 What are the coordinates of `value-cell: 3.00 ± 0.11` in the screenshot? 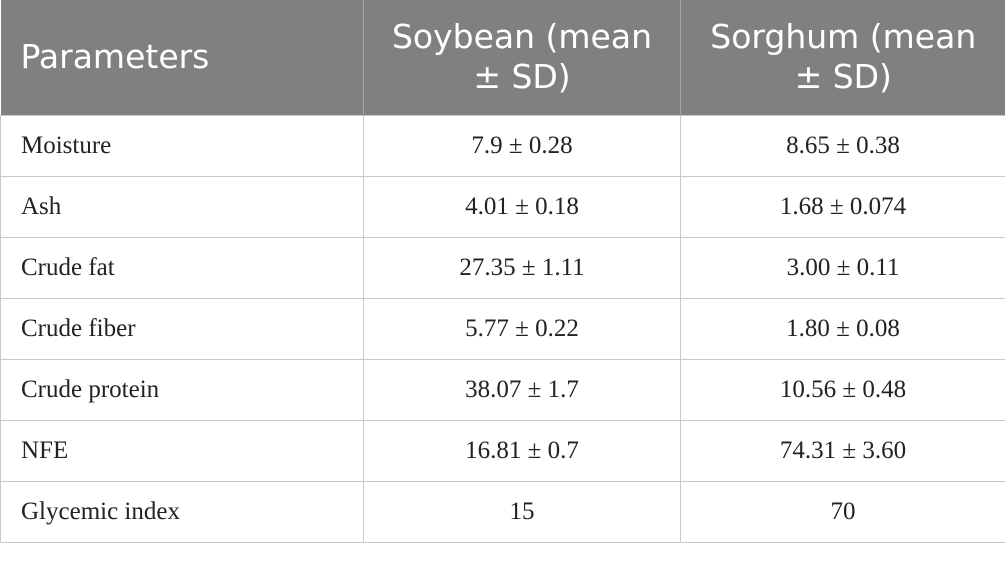 It's located at (842, 267).